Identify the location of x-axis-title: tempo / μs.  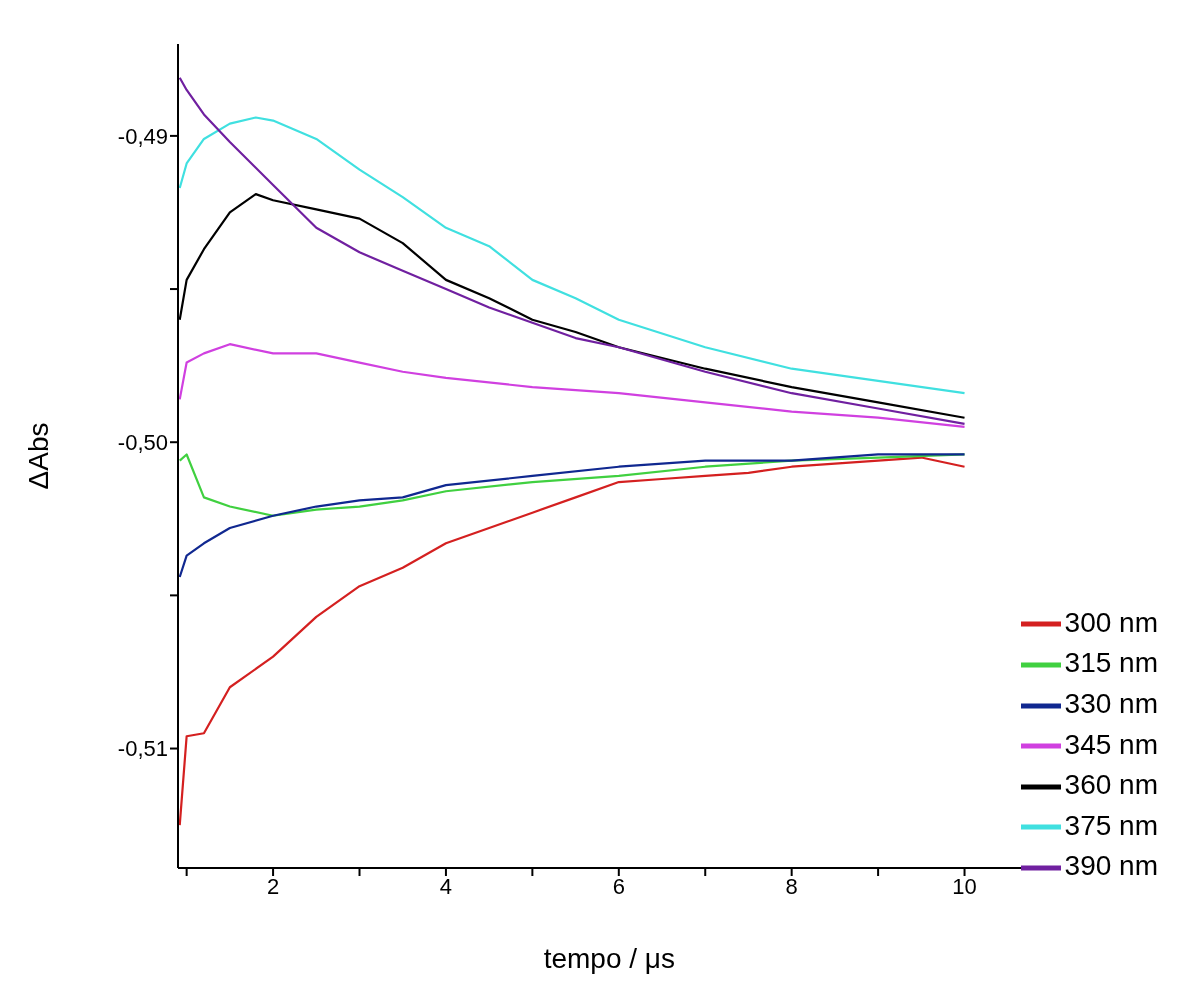
(609, 958).